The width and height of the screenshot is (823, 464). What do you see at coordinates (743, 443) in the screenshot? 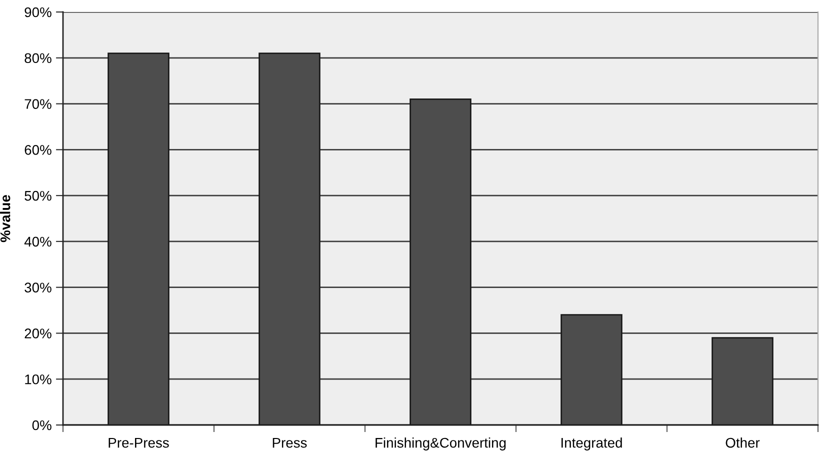
I see `x-tick-label: Other` at bounding box center [743, 443].